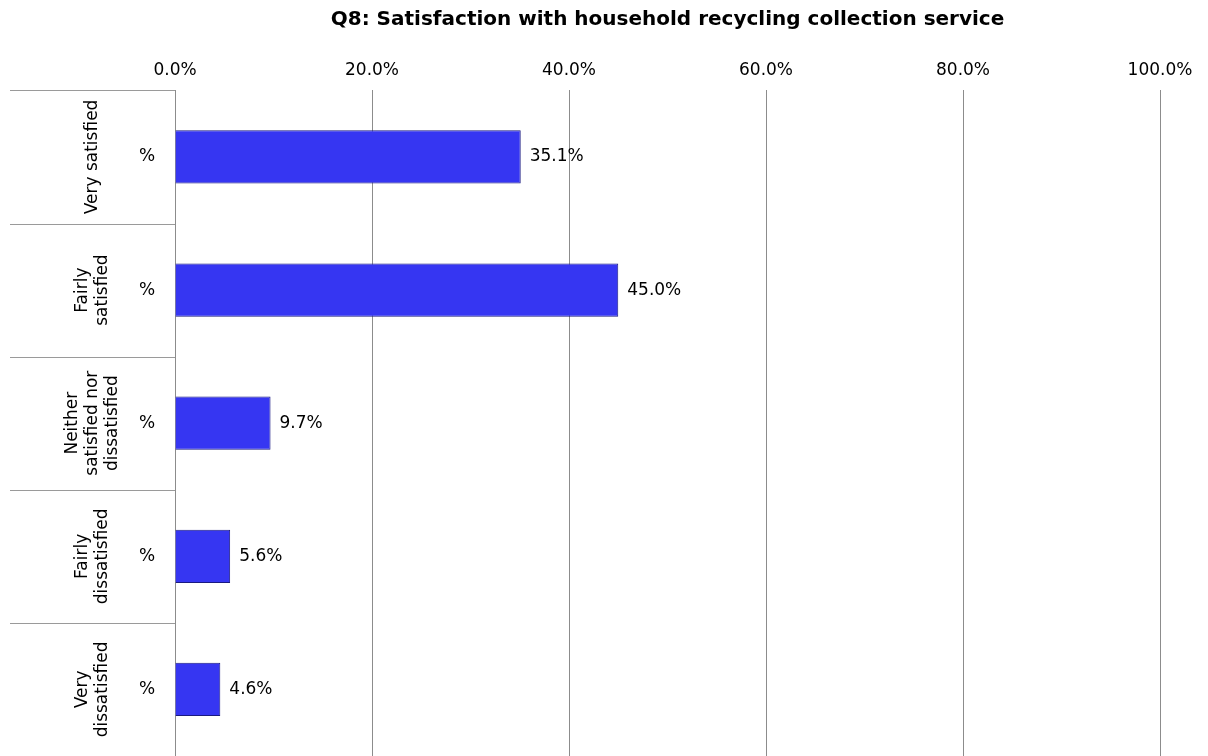 The height and width of the screenshot is (756, 1208). I want to click on data-label: 9.7%, so click(301, 421).